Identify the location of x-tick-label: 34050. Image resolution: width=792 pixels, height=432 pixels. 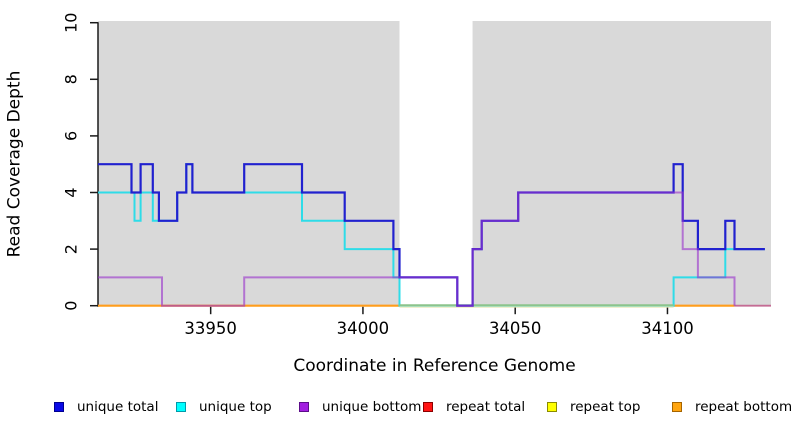
(515, 328).